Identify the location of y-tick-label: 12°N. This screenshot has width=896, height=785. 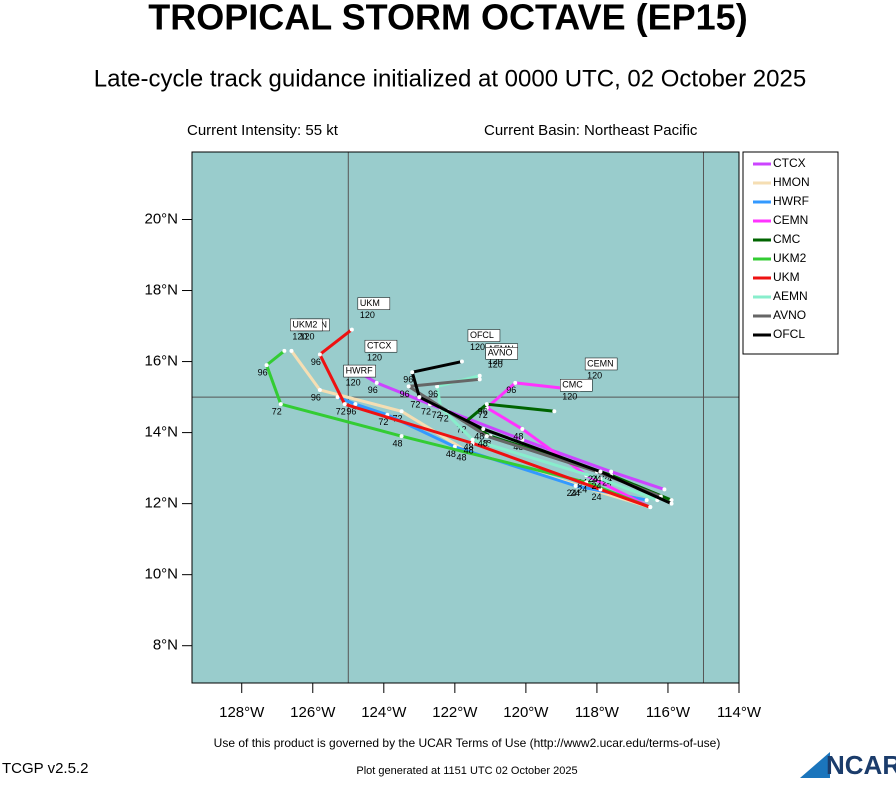
(161, 503).